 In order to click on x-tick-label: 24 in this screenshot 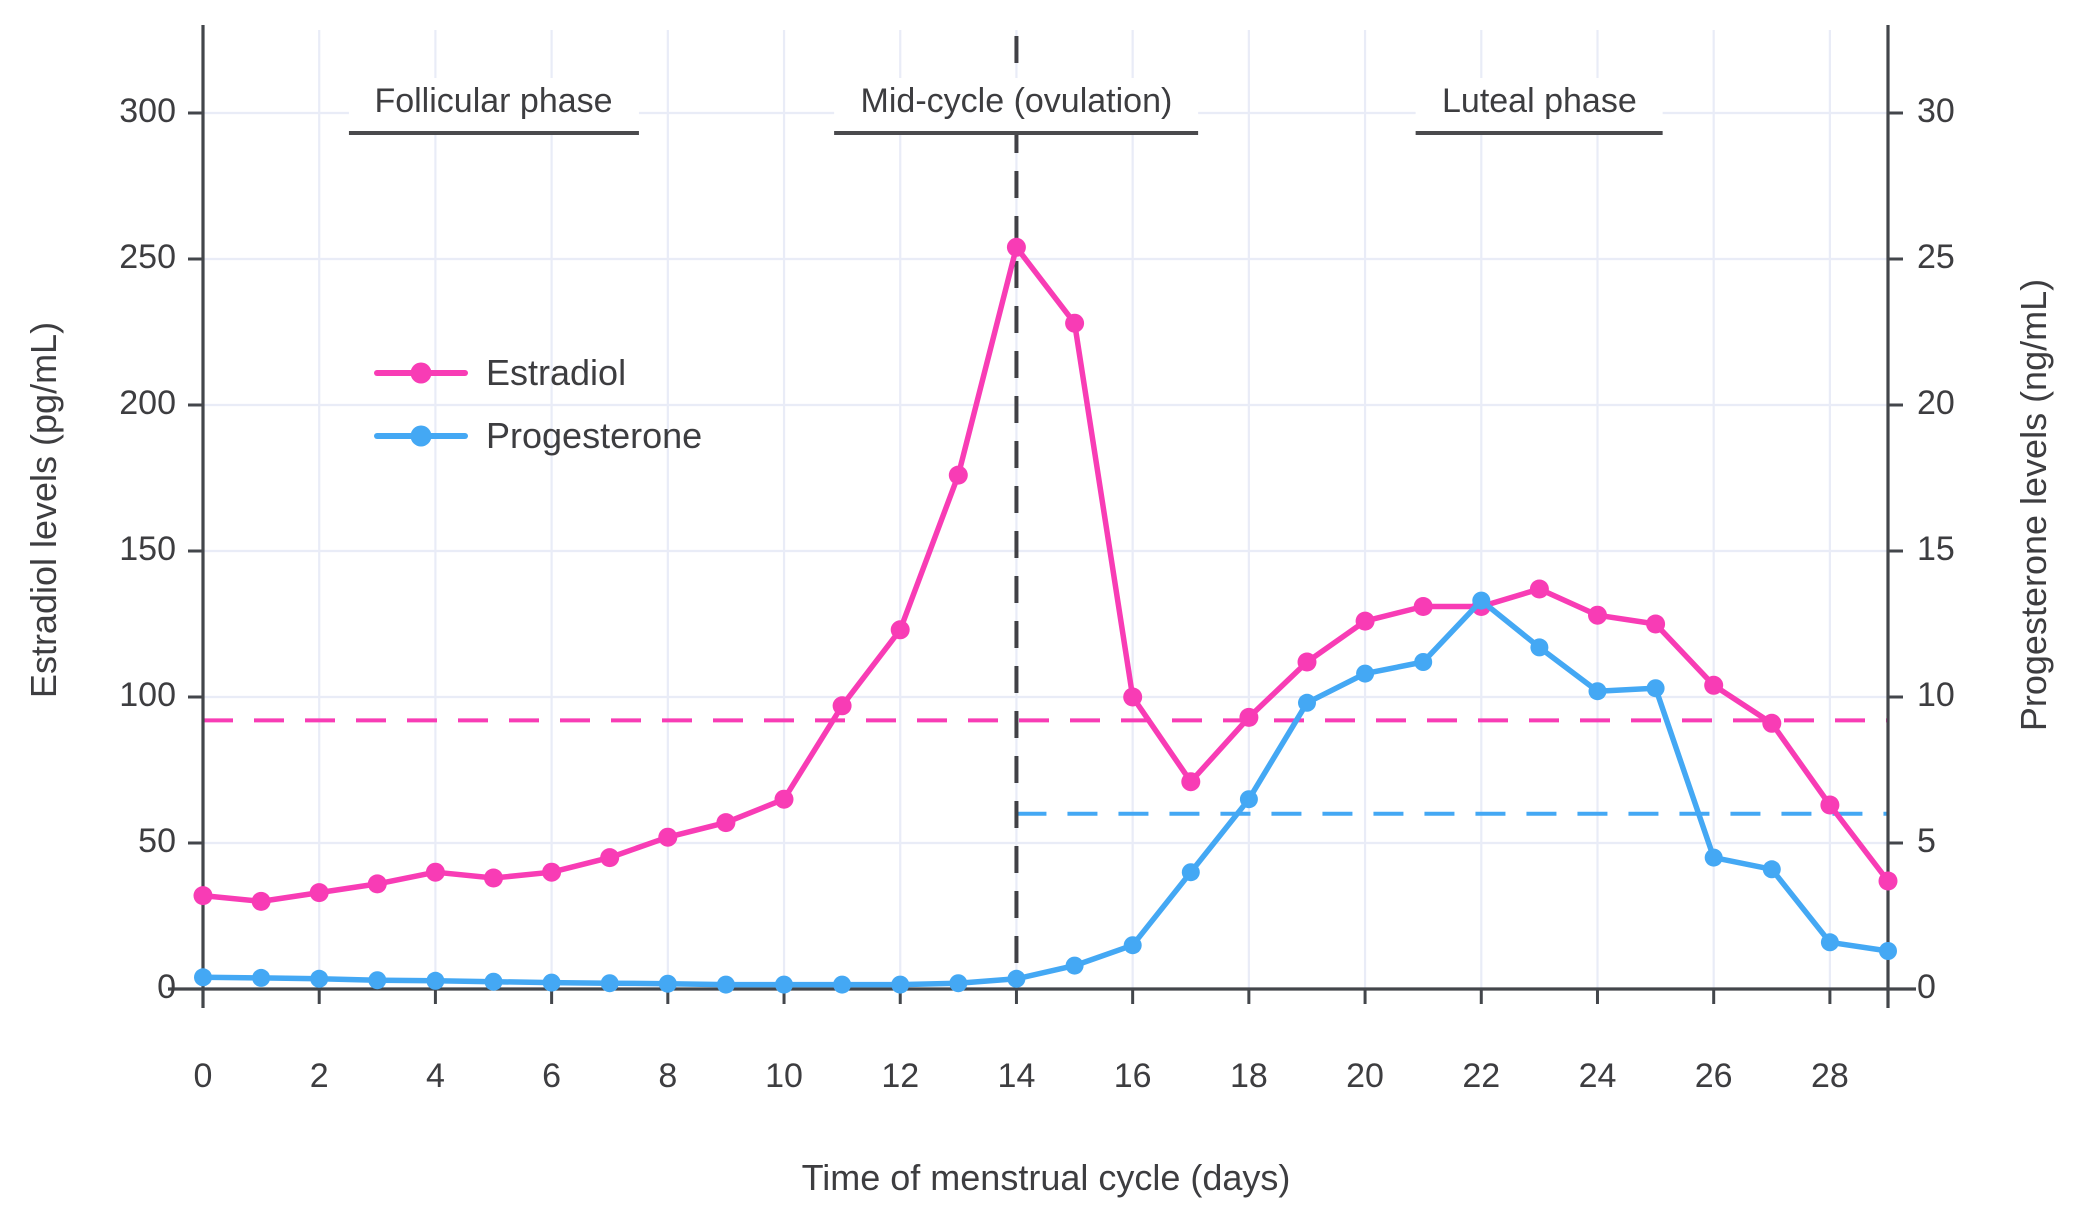, I will do `click(1598, 1076)`.